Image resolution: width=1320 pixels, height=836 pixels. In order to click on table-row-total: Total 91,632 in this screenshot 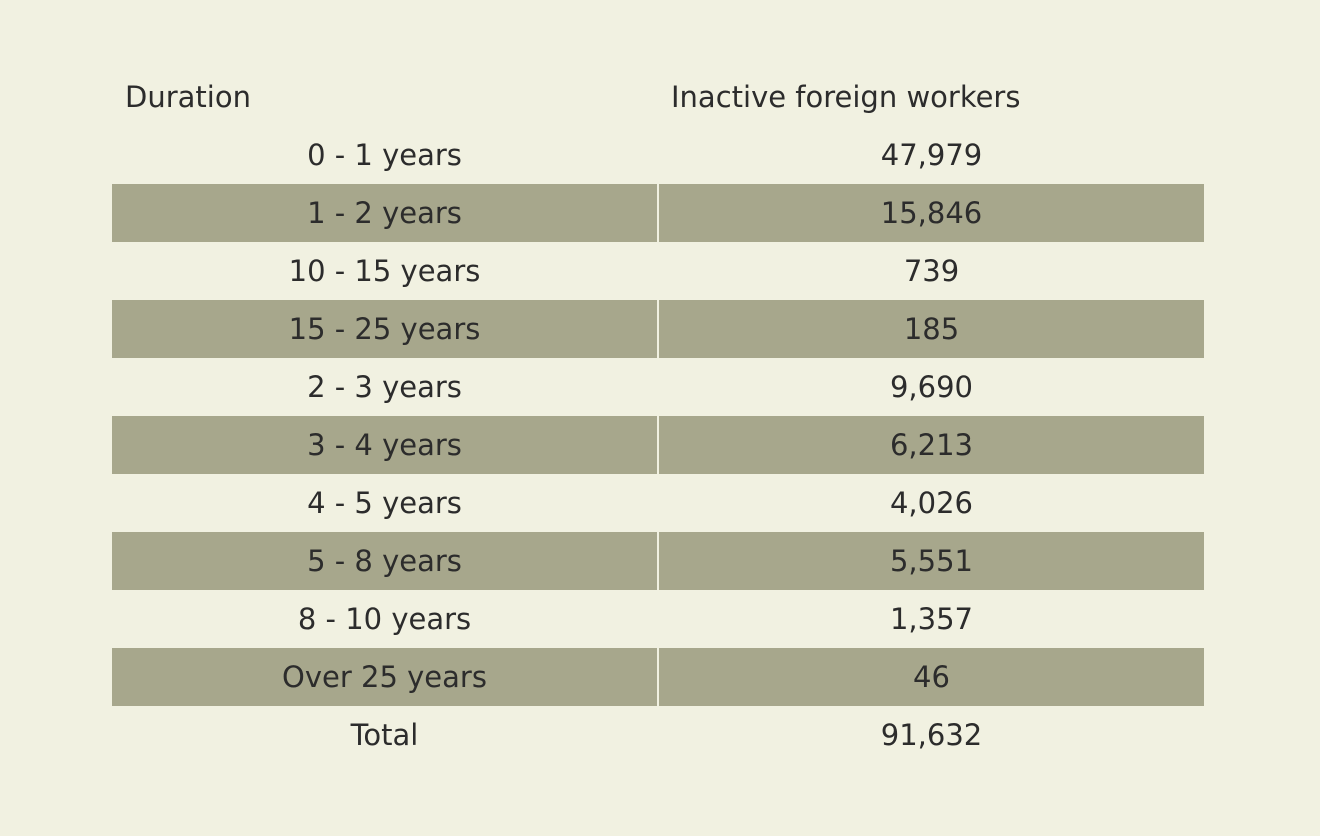, I will do `click(658, 735)`.